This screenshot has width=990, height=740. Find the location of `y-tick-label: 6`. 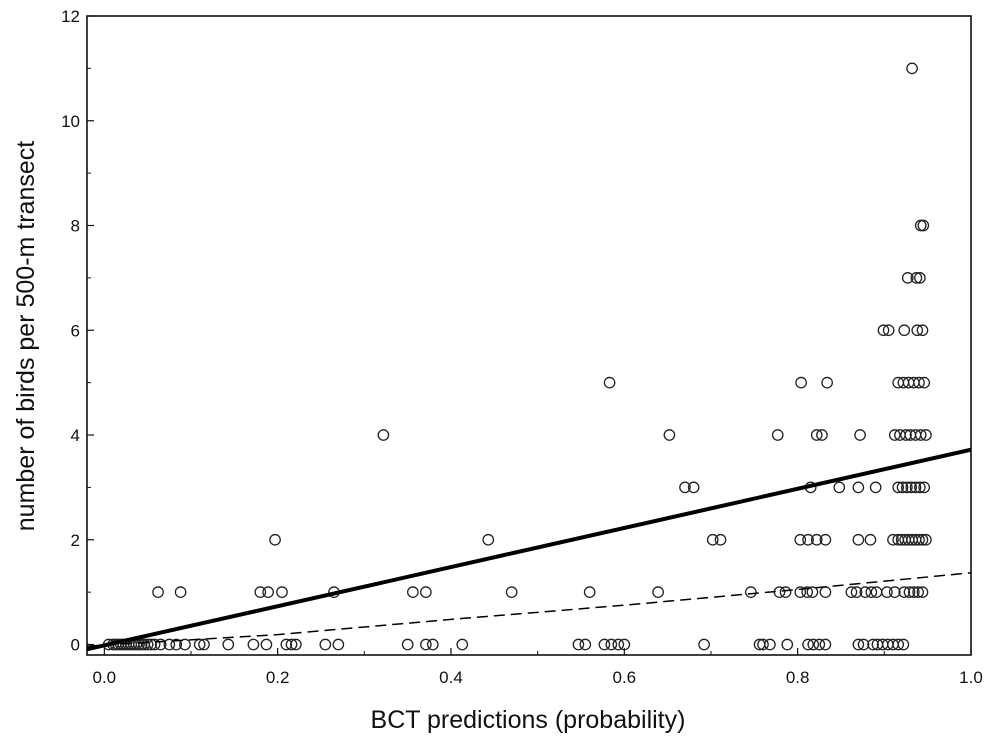

y-tick-label: 6 is located at coordinates (75, 330).